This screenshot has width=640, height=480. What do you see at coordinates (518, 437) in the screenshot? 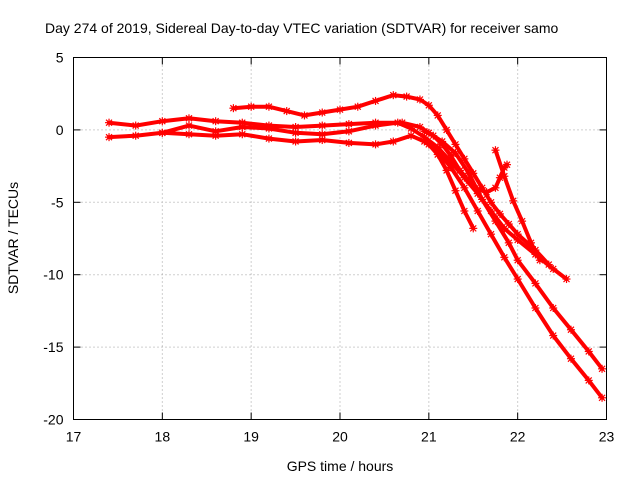
I see `x-tick-label: 22` at bounding box center [518, 437].